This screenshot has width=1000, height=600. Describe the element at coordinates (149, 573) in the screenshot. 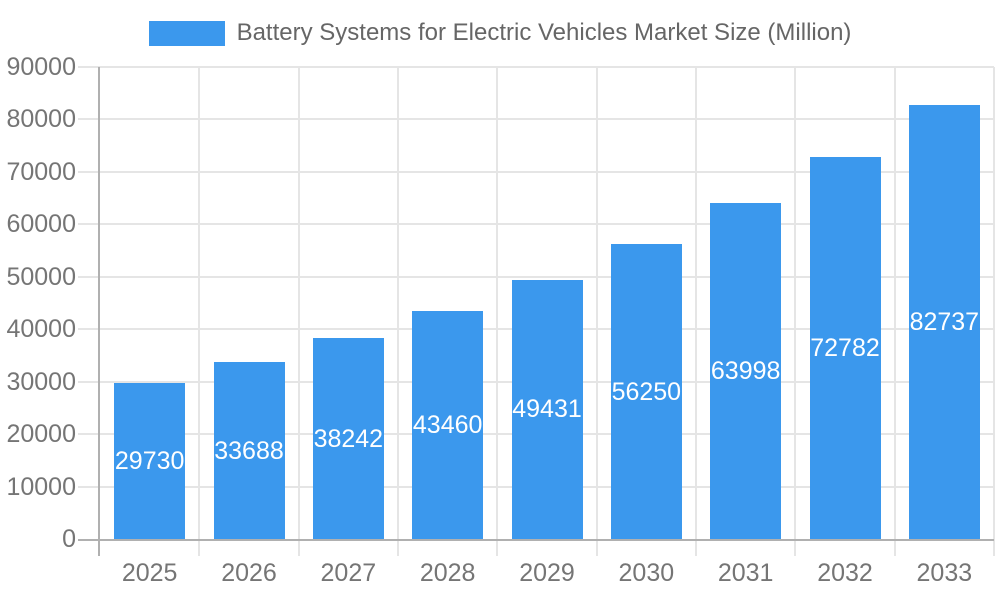

I see `x-axis-tick-label: 2025` at that location.